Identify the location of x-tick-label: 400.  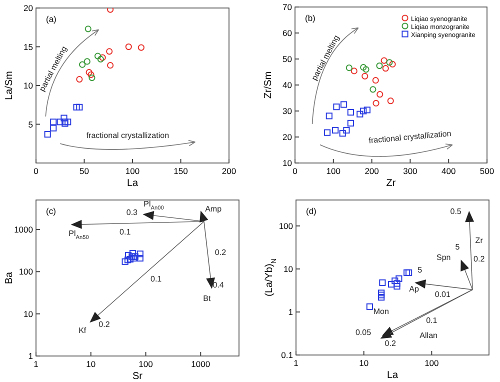
(449, 171).